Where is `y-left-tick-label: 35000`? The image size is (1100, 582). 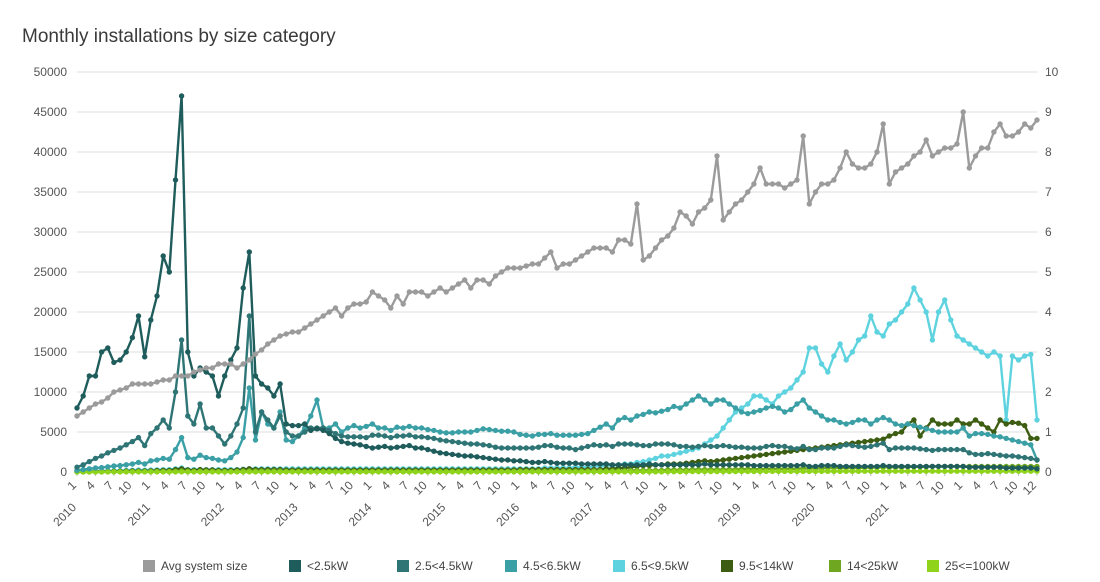
y-left-tick-label: 35000 is located at coordinates (51, 192).